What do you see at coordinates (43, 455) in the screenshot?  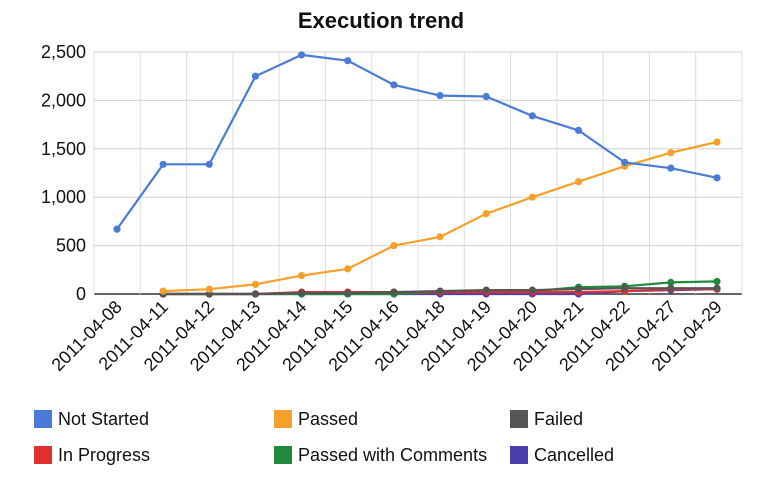 I see `legend-swatch-in-progress` at bounding box center [43, 455].